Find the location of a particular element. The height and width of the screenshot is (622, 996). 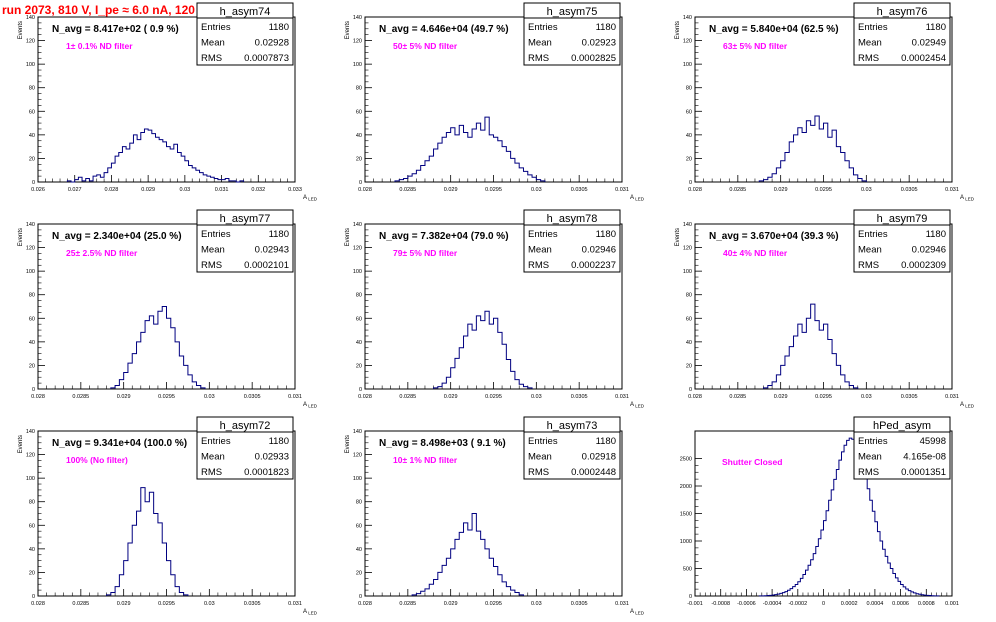

x-tick-label: 0.026 is located at coordinates (38, 190).